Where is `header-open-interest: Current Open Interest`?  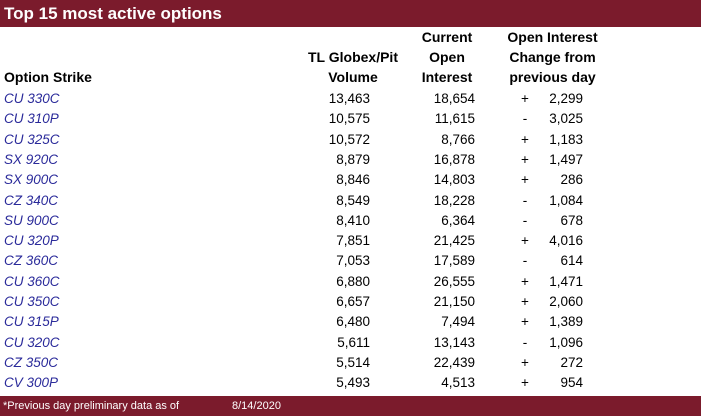
header-open-interest: Current Open Interest is located at coordinates (447, 57).